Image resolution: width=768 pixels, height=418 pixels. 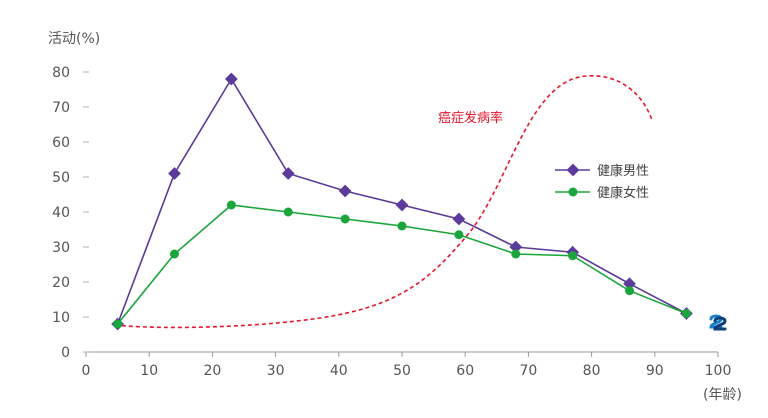 I want to click on logo-icon, so click(x=718, y=322).